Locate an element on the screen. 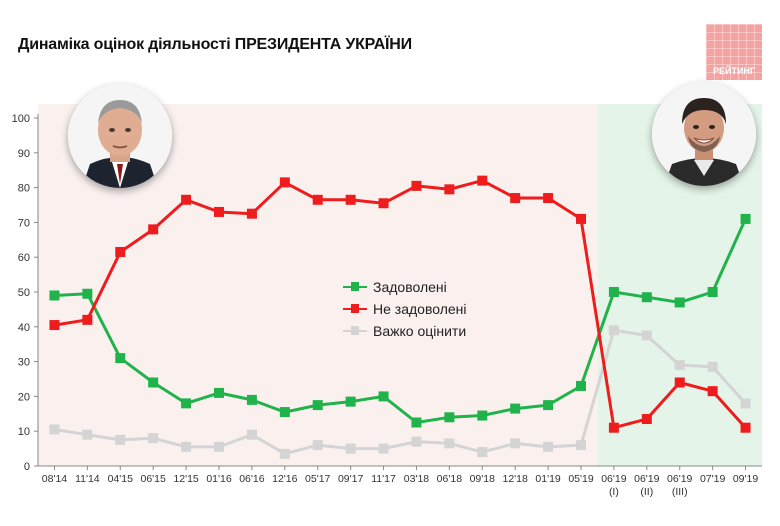  legend-swatch-grey is located at coordinates (355, 330).